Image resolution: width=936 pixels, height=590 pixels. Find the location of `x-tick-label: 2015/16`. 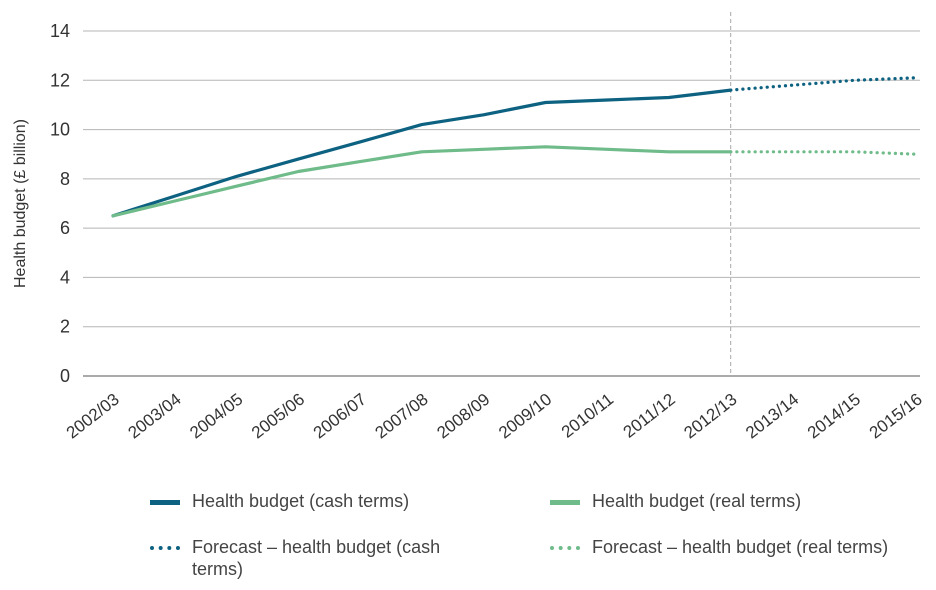

x-tick-label: 2015/16 is located at coordinates (896, 416).